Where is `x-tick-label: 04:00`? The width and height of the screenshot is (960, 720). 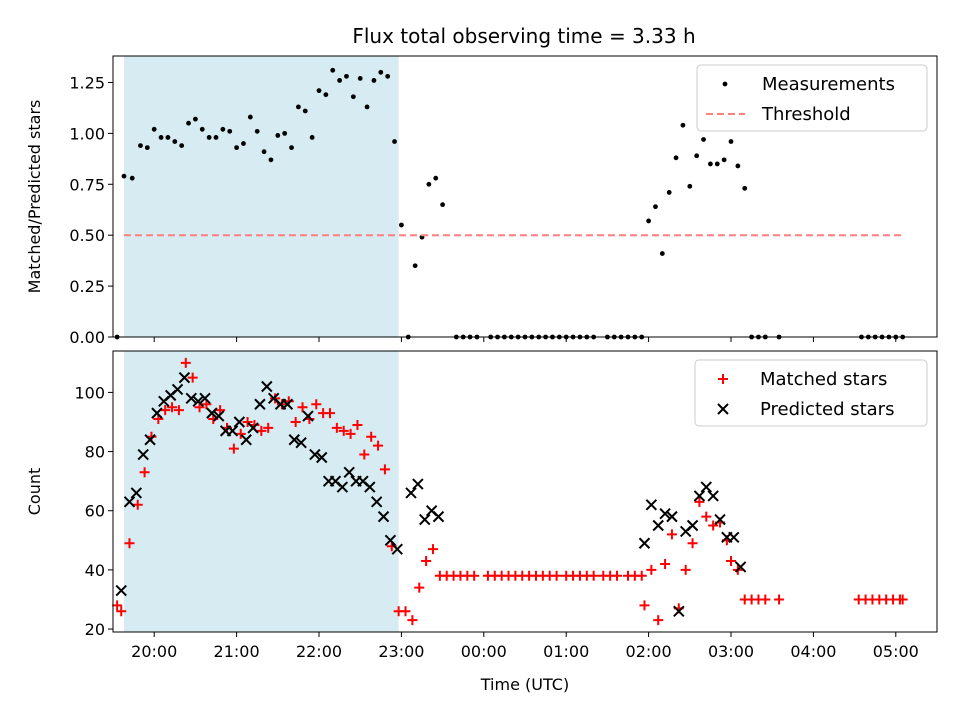
x-tick-label: 04:00 is located at coordinates (813, 651).